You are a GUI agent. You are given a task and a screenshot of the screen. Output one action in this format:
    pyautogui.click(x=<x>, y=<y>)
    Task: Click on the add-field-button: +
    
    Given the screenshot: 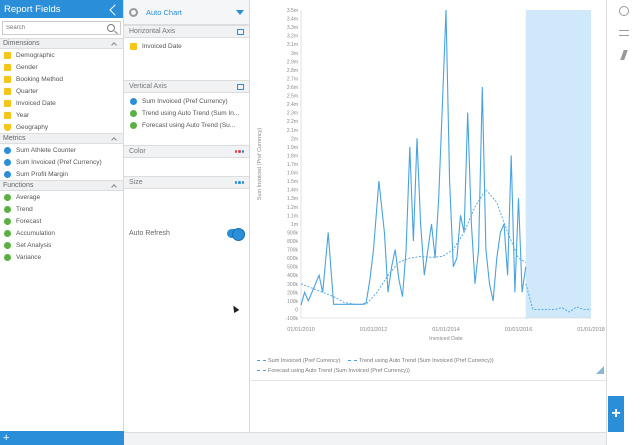 What is the action you would take?
    pyautogui.click(x=62, y=438)
    